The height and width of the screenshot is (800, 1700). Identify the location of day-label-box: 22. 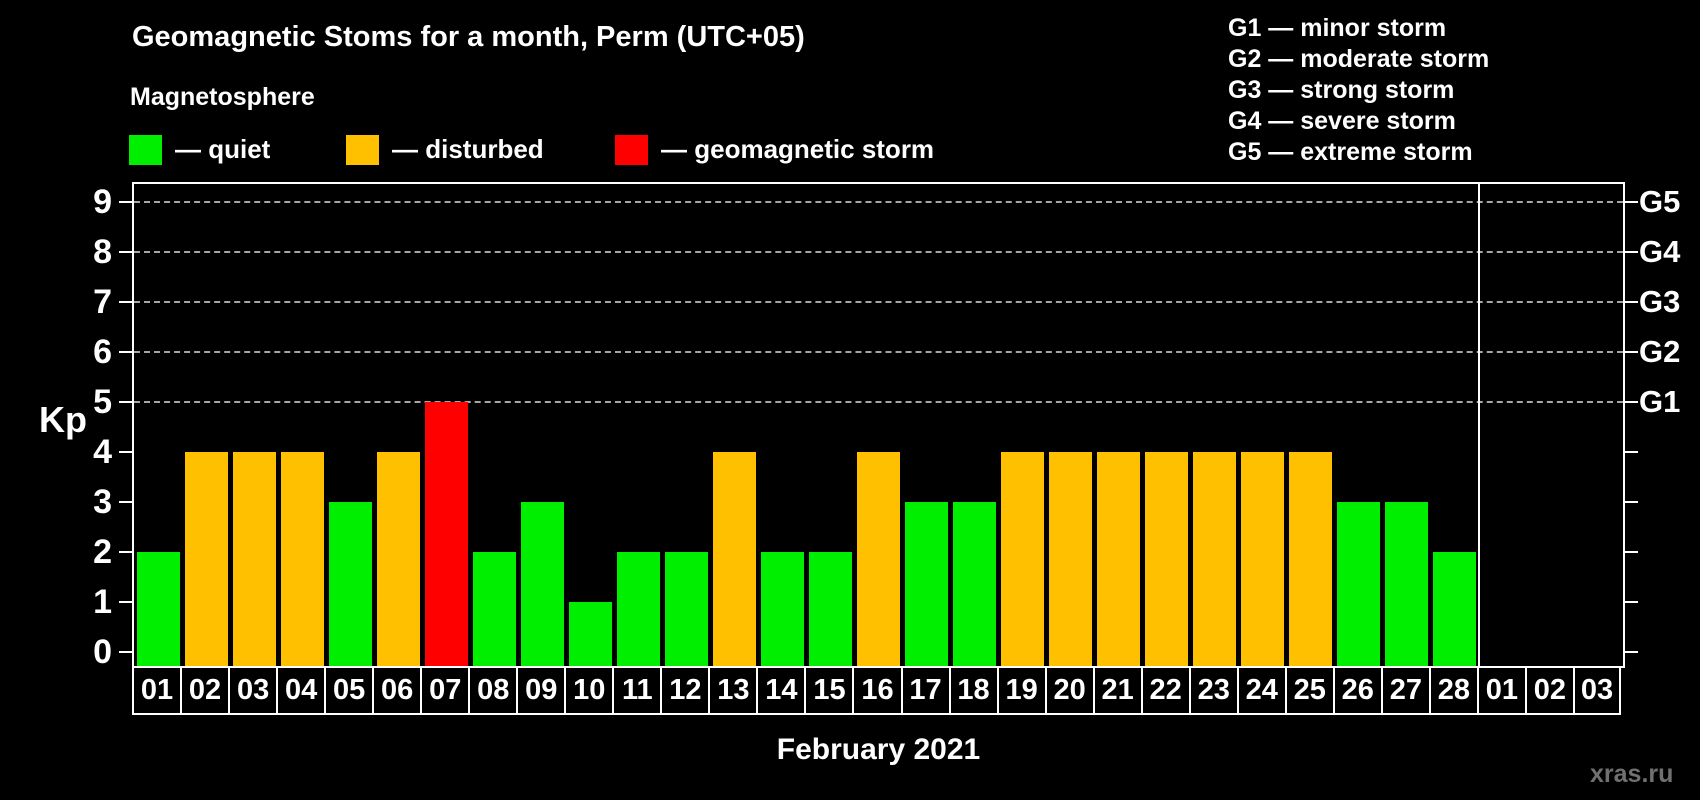
(1165, 690).